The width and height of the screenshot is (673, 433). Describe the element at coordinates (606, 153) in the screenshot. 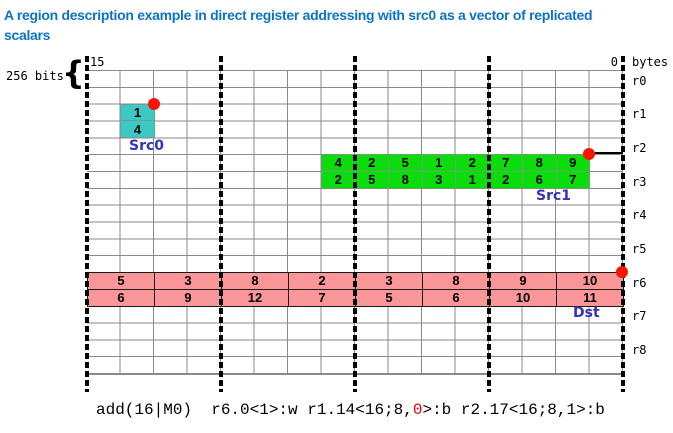

I see `src1-pointer-line` at that location.